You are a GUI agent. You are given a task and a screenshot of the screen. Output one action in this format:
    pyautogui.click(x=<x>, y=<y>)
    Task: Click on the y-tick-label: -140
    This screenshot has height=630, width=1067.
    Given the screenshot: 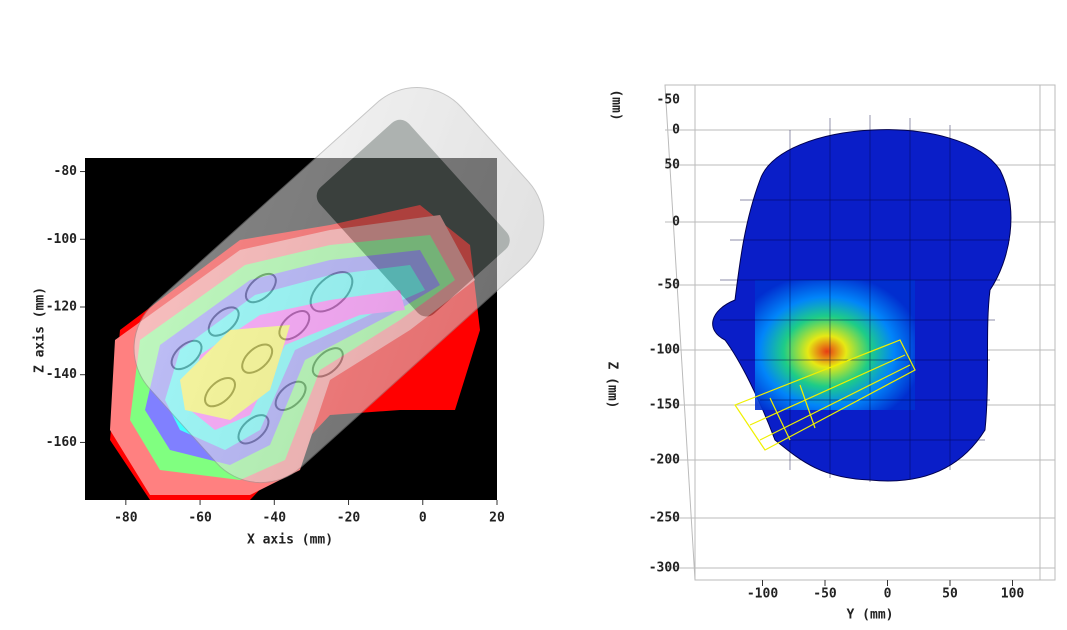 What is the action you would take?
    pyautogui.click(x=61, y=374)
    